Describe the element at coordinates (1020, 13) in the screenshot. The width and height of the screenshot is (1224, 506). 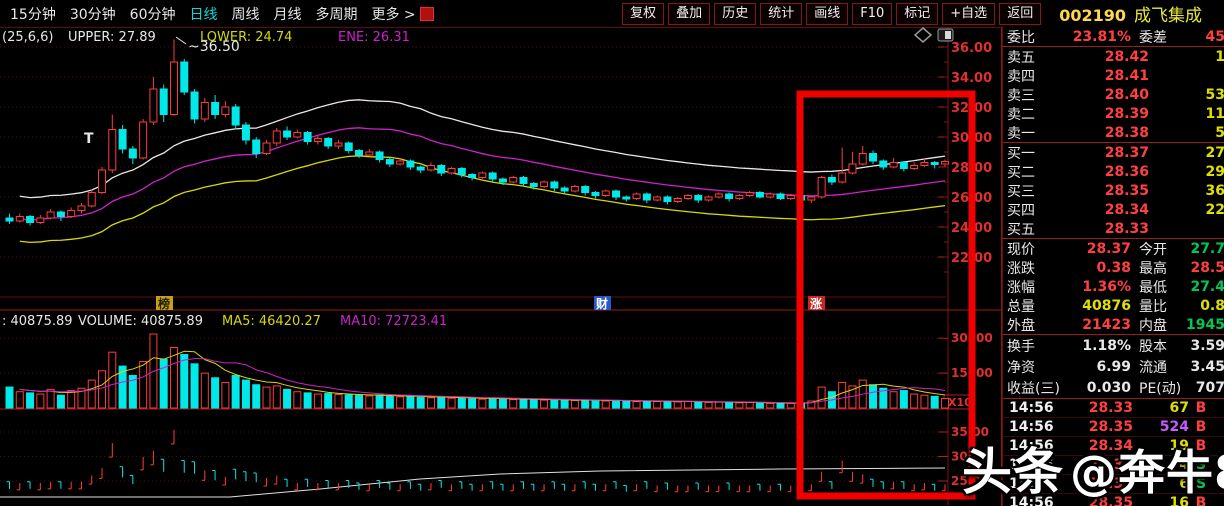
I see `toolbar-button-9: 返回` at that location.